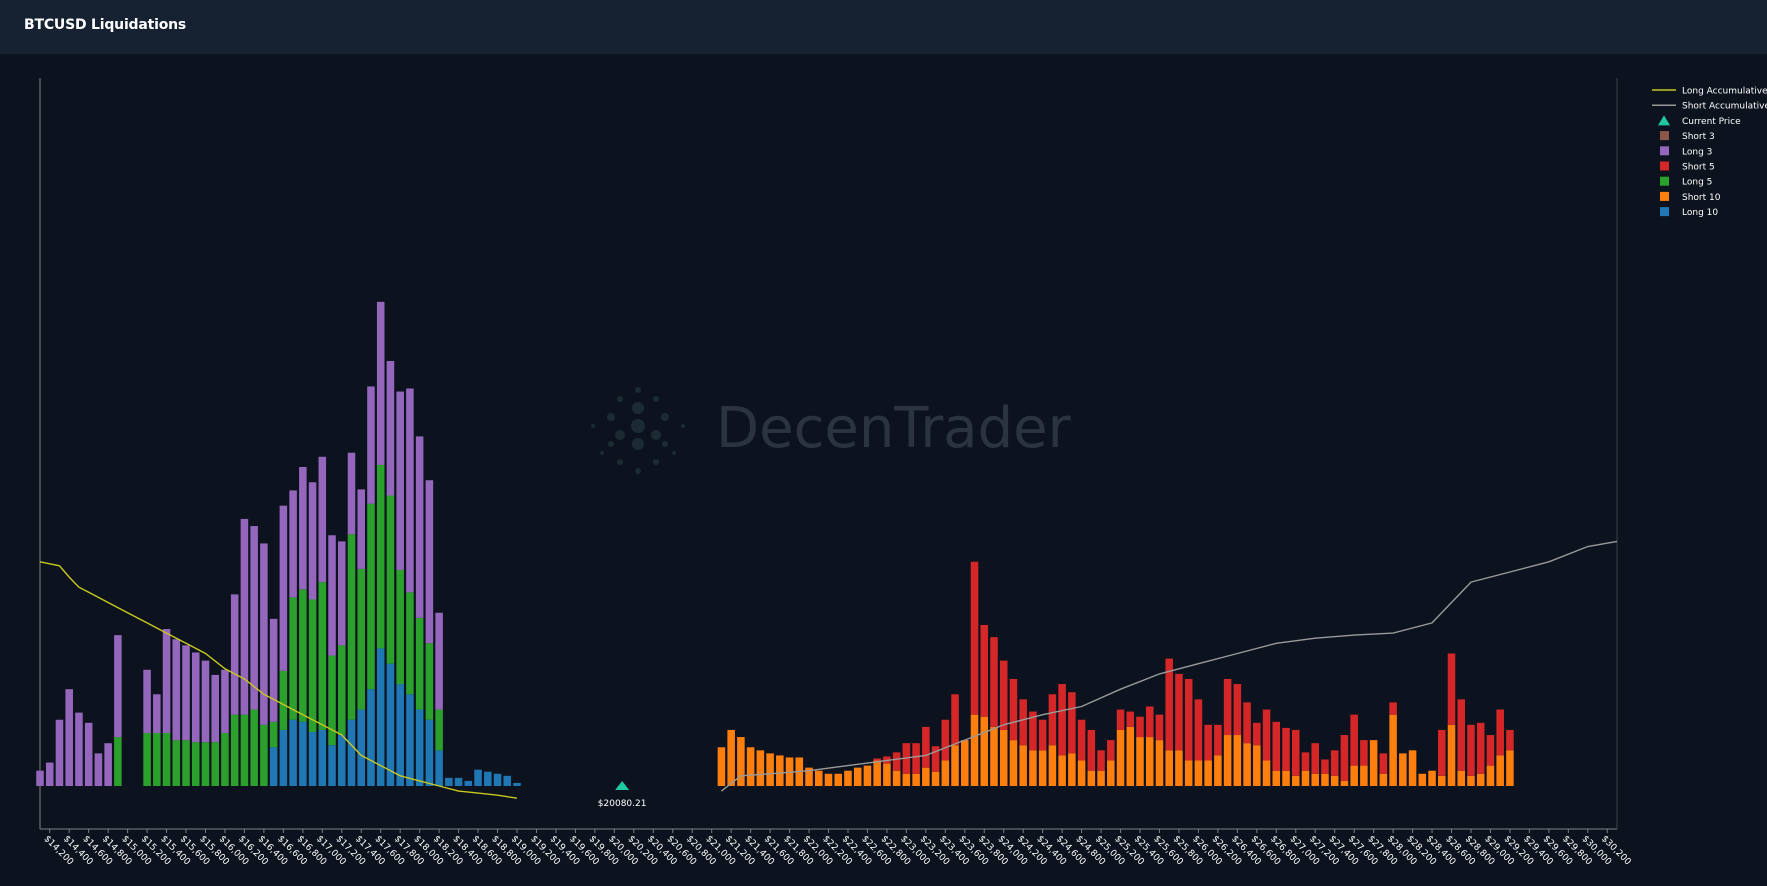 The width and height of the screenshot is (1767, 886). What do you see at coordinates (1664, 212) in the screenshot?
I see `legend-swatch-box` at bounding box center [1664, 212].